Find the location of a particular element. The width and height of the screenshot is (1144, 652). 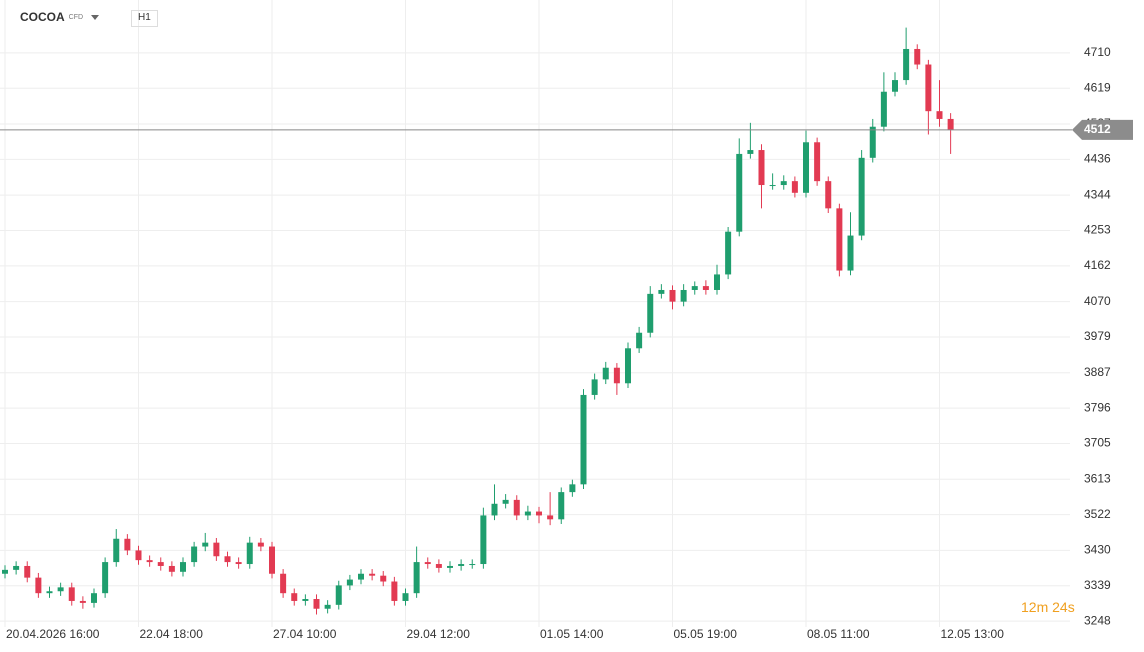

y-tick-label: 3979 is located at coordinates (1097, 336).